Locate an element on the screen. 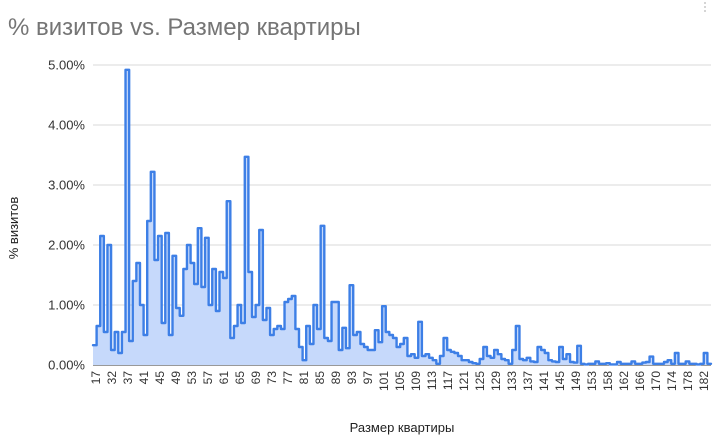 The width and height of the screenshot is (714, 446). y-axis-title: % визитов is located at coordinates (13, 228).